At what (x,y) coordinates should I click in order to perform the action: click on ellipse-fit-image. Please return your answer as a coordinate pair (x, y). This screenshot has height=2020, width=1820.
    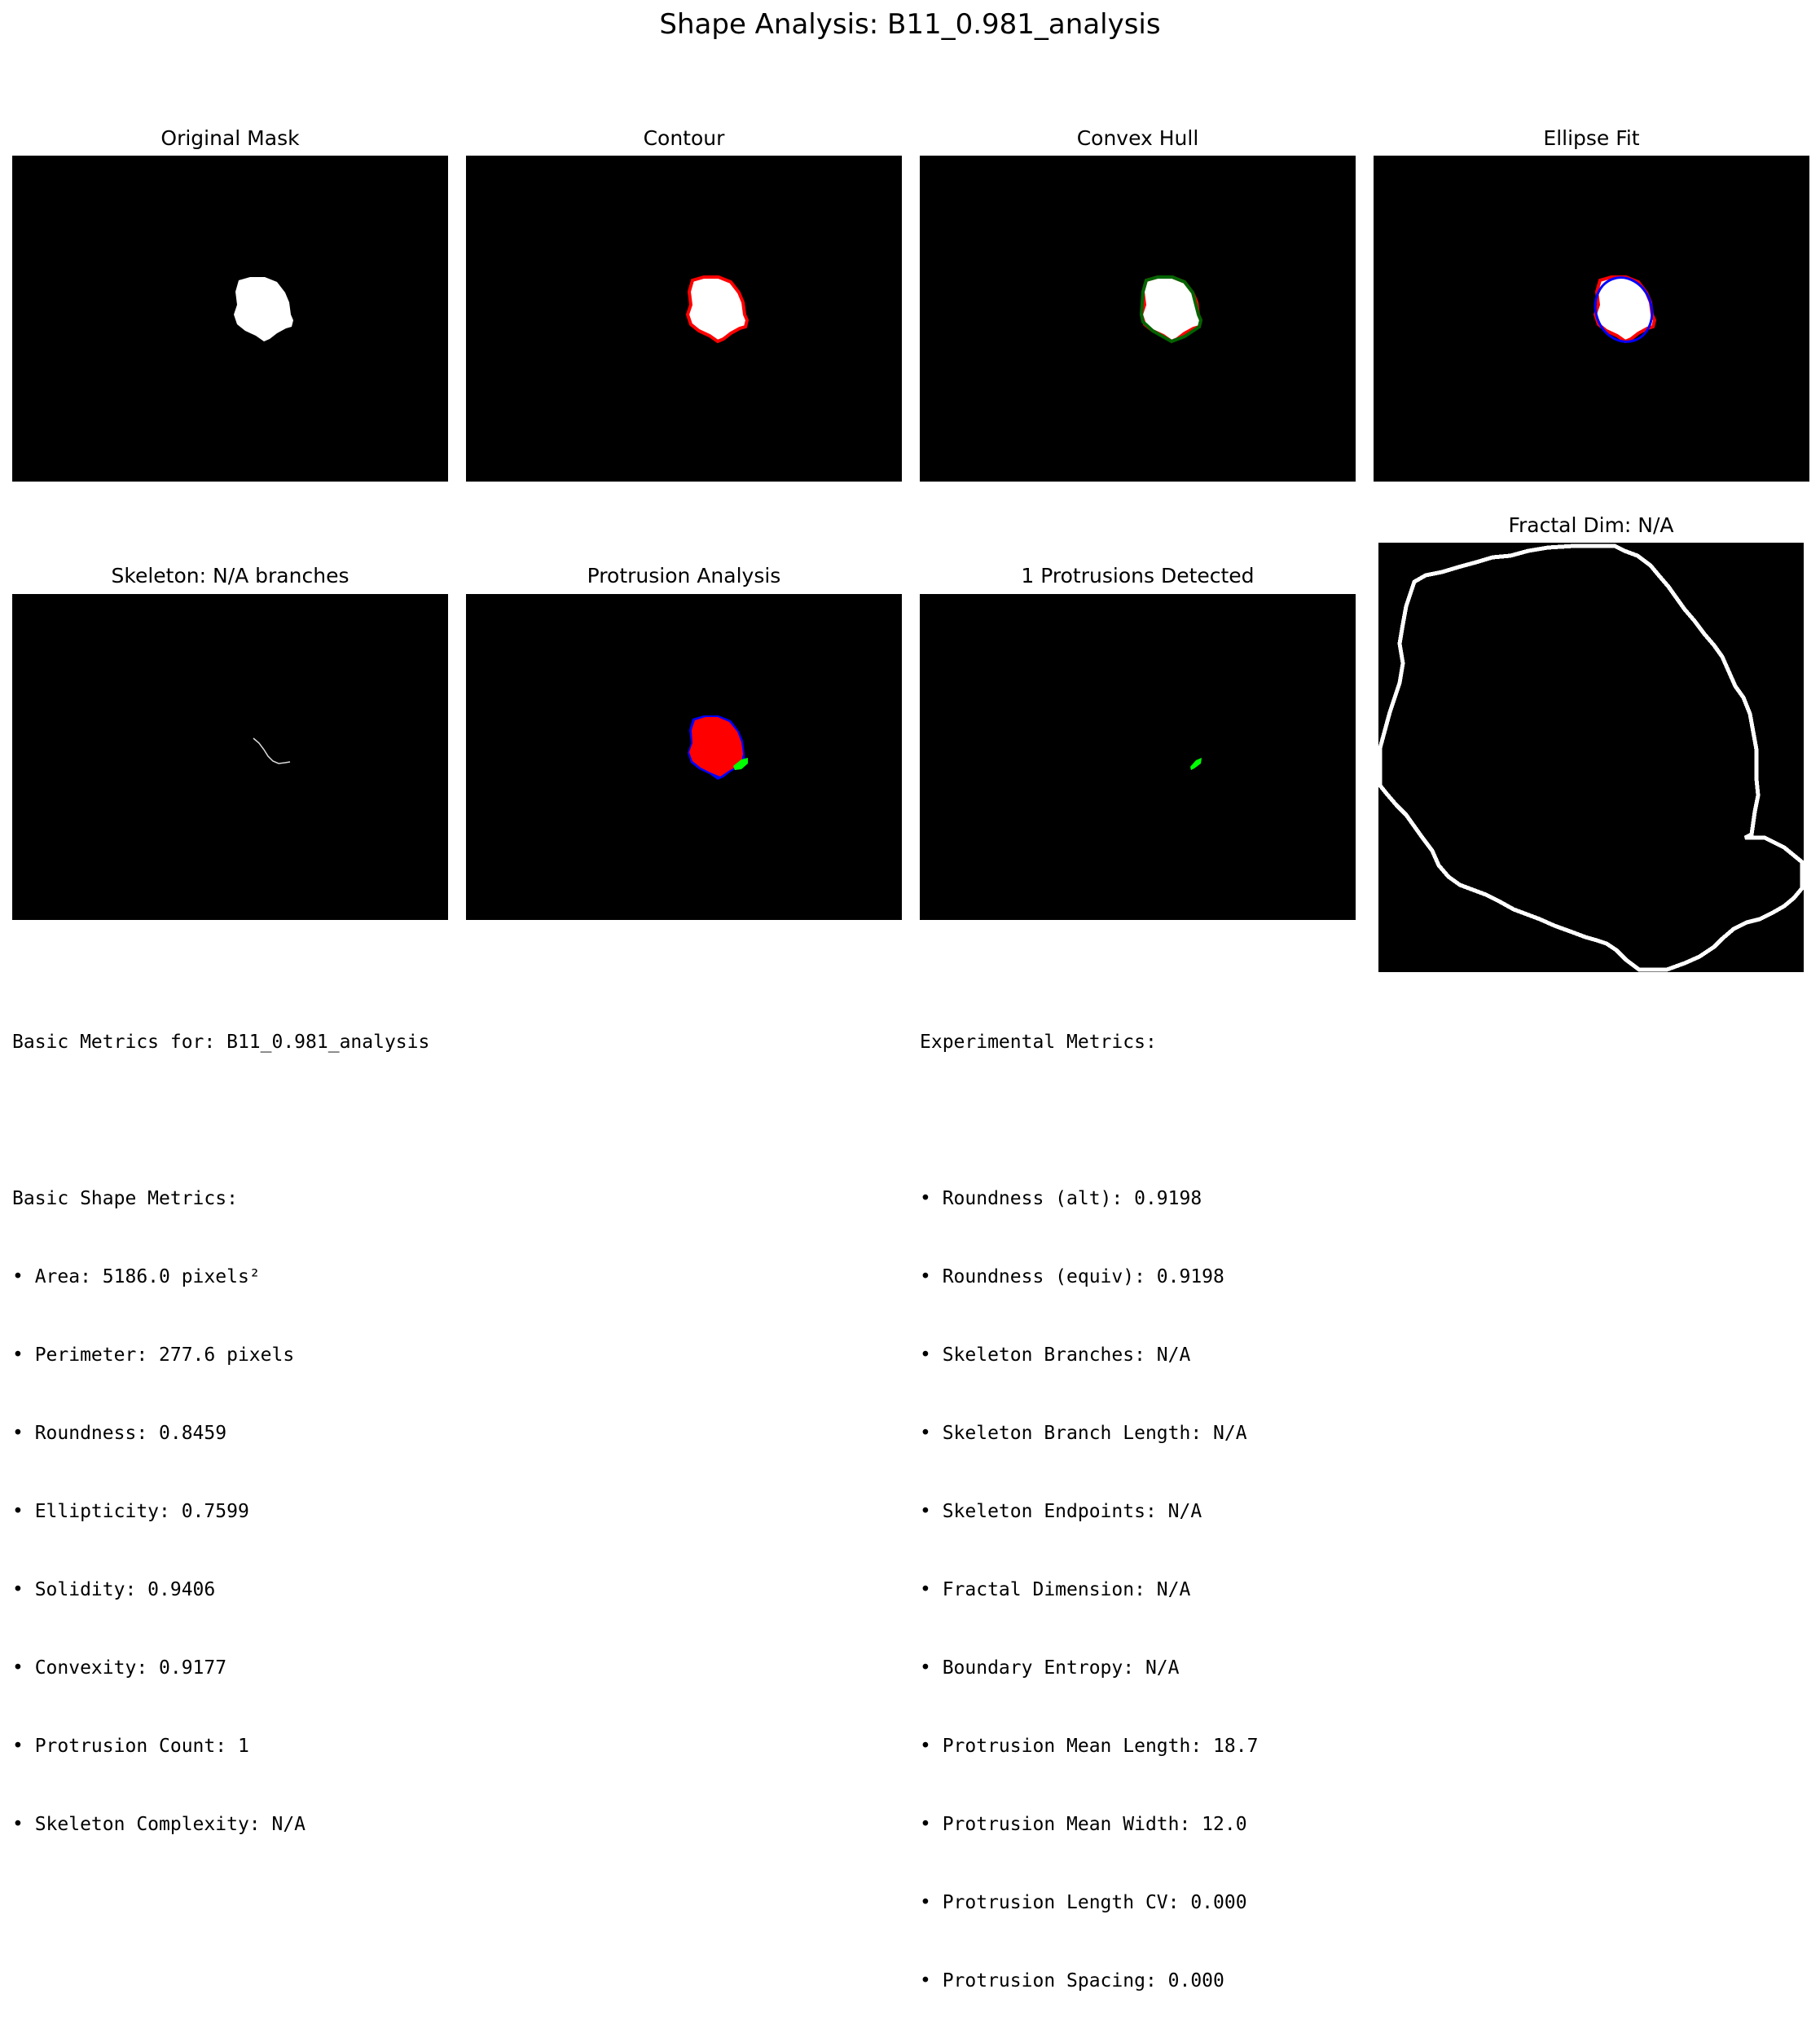
    Looking at the image, I should click on (1592, 319).